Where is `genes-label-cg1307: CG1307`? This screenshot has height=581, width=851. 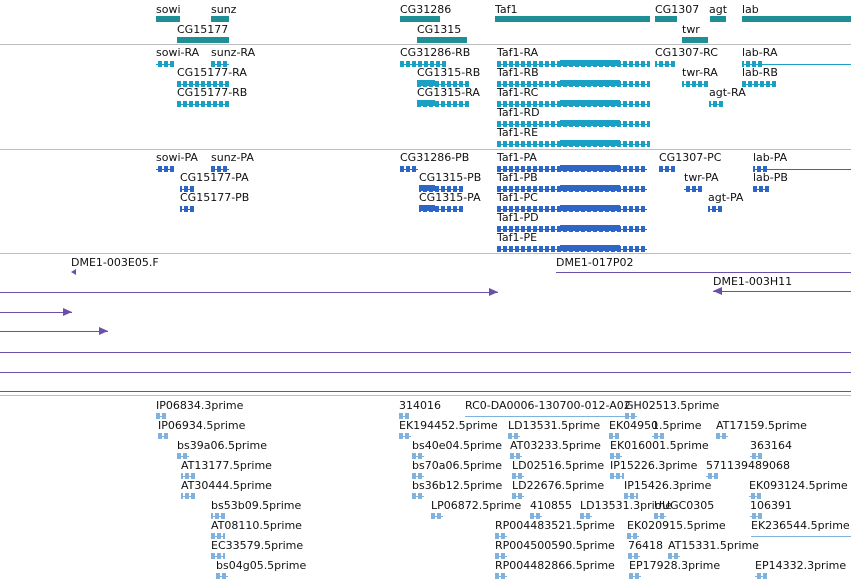 genes-label-cg1307: CG1307 is located at coordinates (677, 9).